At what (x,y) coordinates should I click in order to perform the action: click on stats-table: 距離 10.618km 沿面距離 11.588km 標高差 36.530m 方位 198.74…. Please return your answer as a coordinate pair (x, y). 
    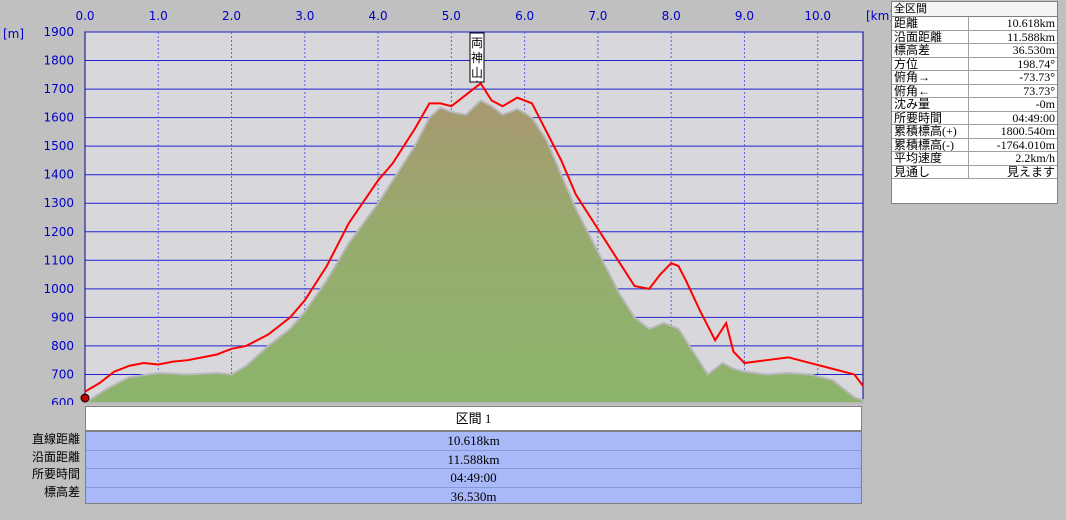
    Looking at the image, I should click on (974, 98).